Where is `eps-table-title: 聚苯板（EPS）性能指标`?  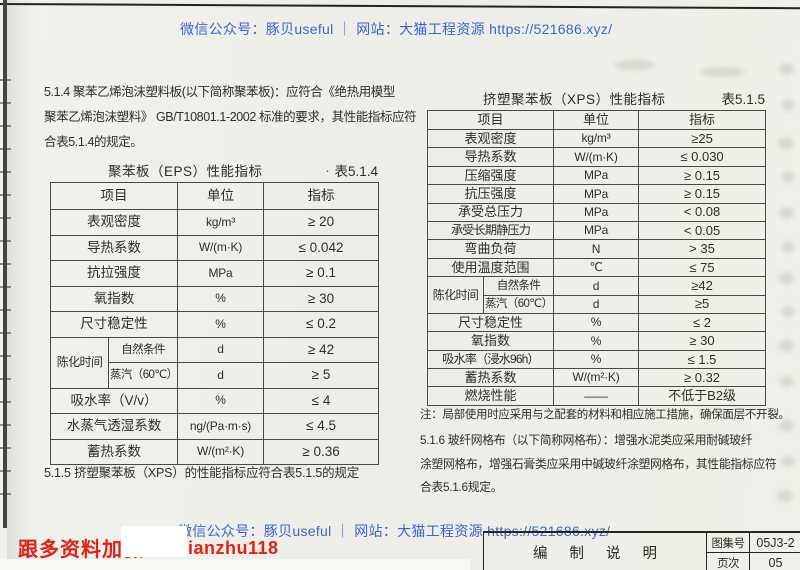 eps-table-title: 聚苯板（EPS）性能指标 is located at coordinates (185, 171).